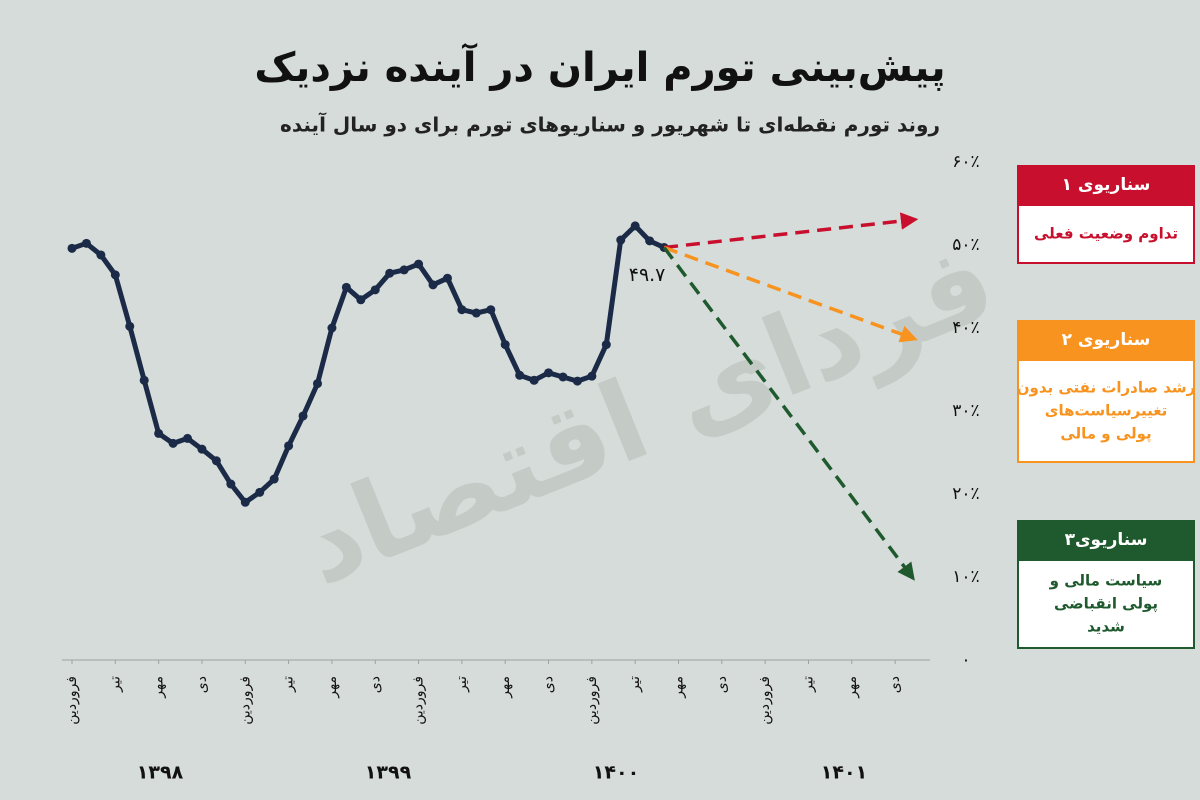 This screenshot has height=800, width=1200. What do you see at coordinates (616, 773) in the screenshot?
I see `year-label: ۱۴۰۰` at bounding box center [616, 773].